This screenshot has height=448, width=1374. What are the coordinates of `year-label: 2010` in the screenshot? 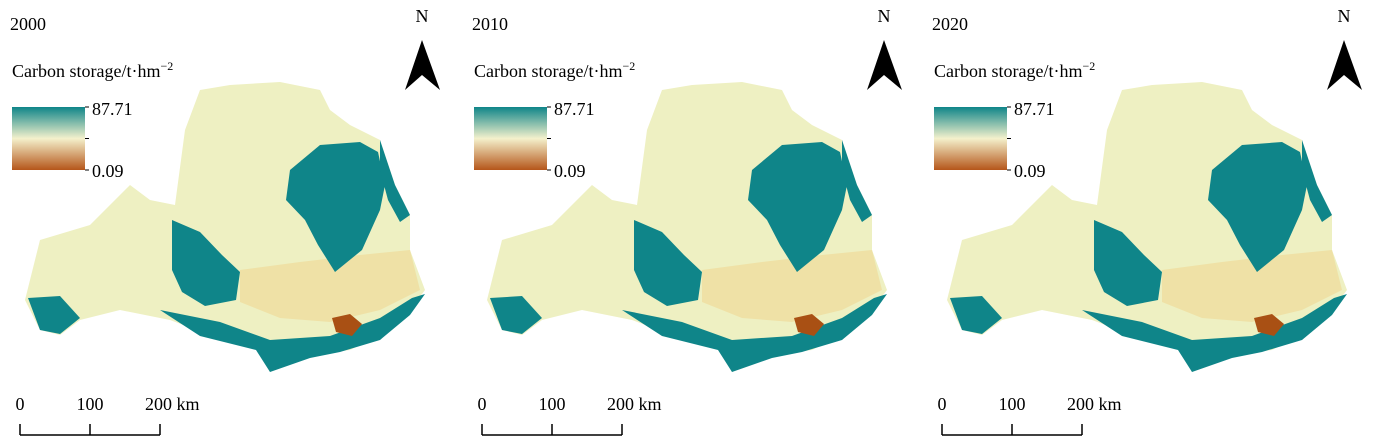 It's located at (490, 24).